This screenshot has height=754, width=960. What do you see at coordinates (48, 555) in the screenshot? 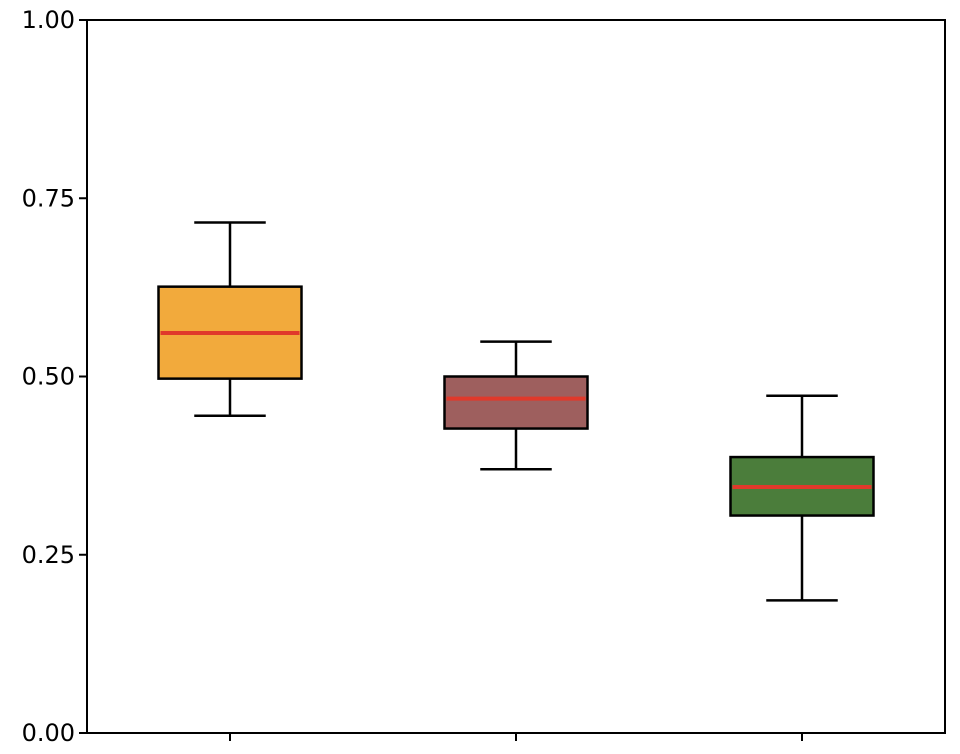
I see `y-tick-label: 0.25` at bounding box center [48, 555].